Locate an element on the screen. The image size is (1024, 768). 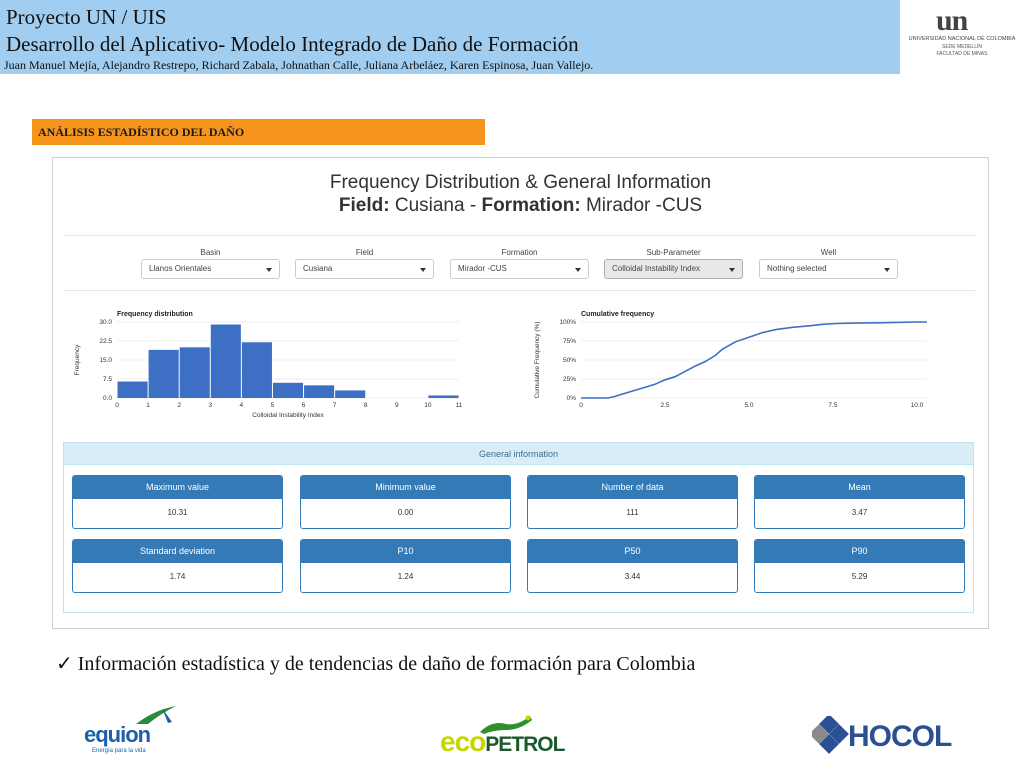
equion-logo: equion Energía para la vida is located at coordinates (137, 732).